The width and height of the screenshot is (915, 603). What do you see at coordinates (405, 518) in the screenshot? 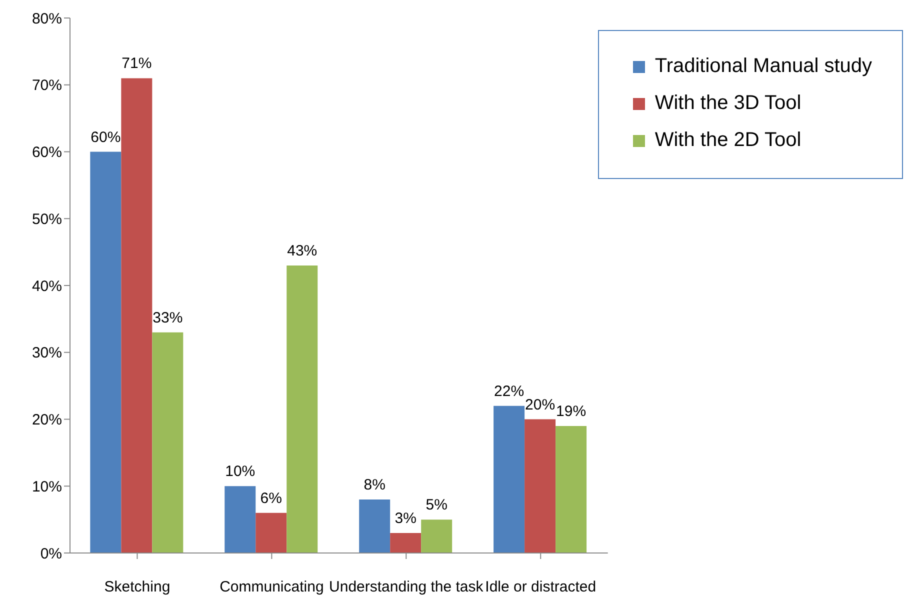
I see `data-label: 3%` at bounding box center [405, 518].